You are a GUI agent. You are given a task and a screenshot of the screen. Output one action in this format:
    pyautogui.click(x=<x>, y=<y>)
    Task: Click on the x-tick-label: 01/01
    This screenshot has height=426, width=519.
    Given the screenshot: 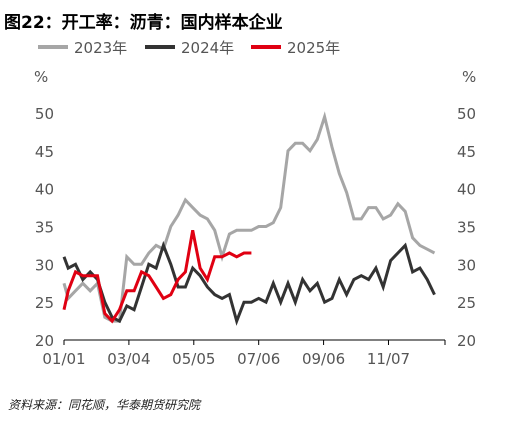 What is the action you would take?
    pyautogui.click(x=63, y=359)
    